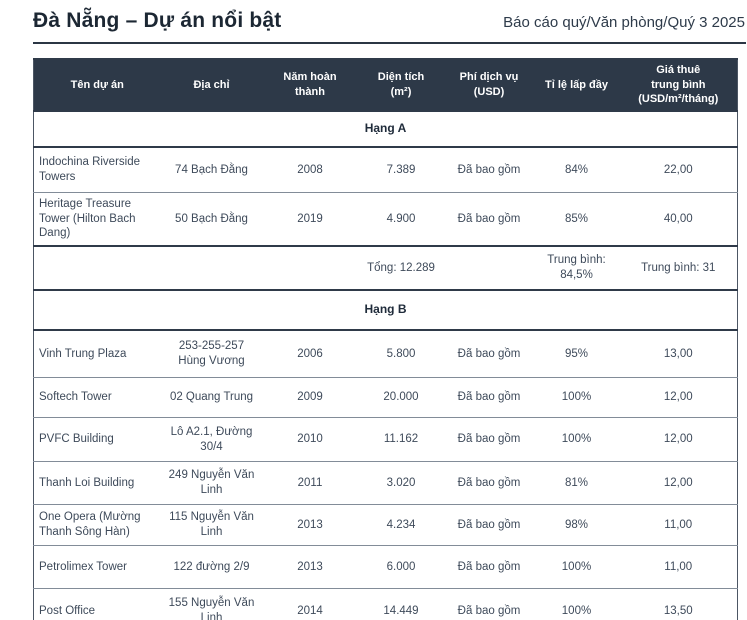  What do you see at coordinates (211, 483) in the screenshot?
I see `cell-address: 249 Nguyễn Văn Linh` at bounding box center [211, 483].